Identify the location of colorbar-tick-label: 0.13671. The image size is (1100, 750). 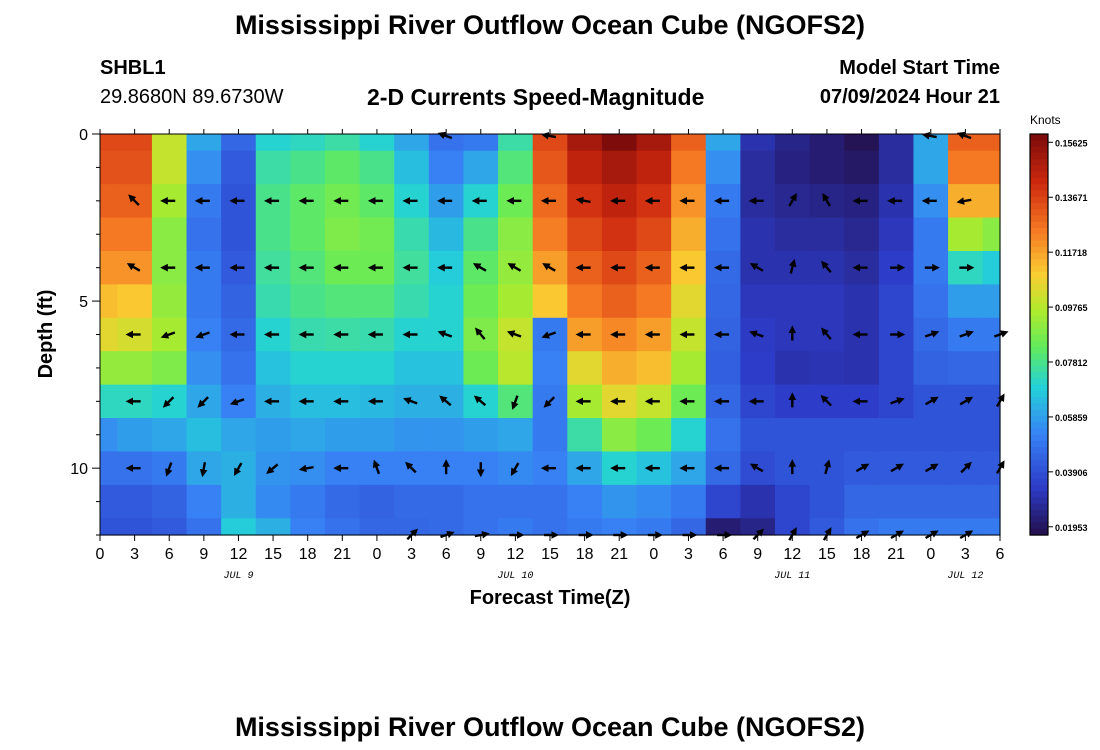
(1071, 198).